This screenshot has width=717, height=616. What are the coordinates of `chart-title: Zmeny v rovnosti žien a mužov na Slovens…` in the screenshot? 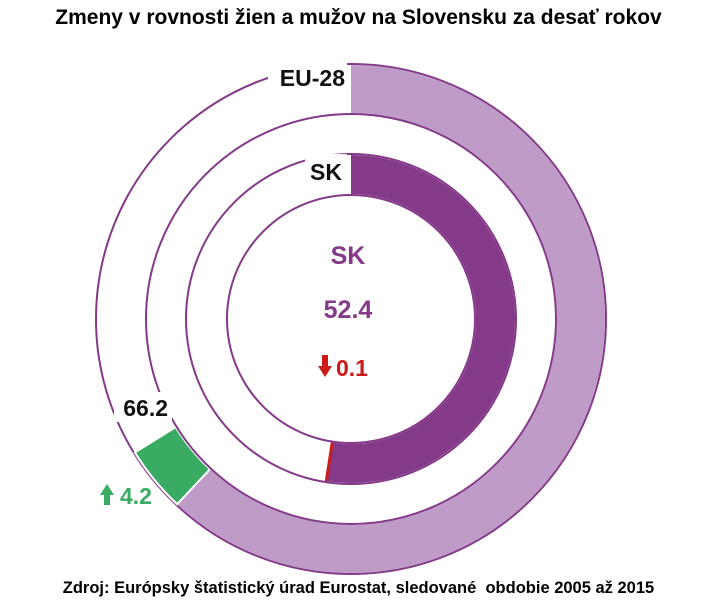 It's located at (358, 17).